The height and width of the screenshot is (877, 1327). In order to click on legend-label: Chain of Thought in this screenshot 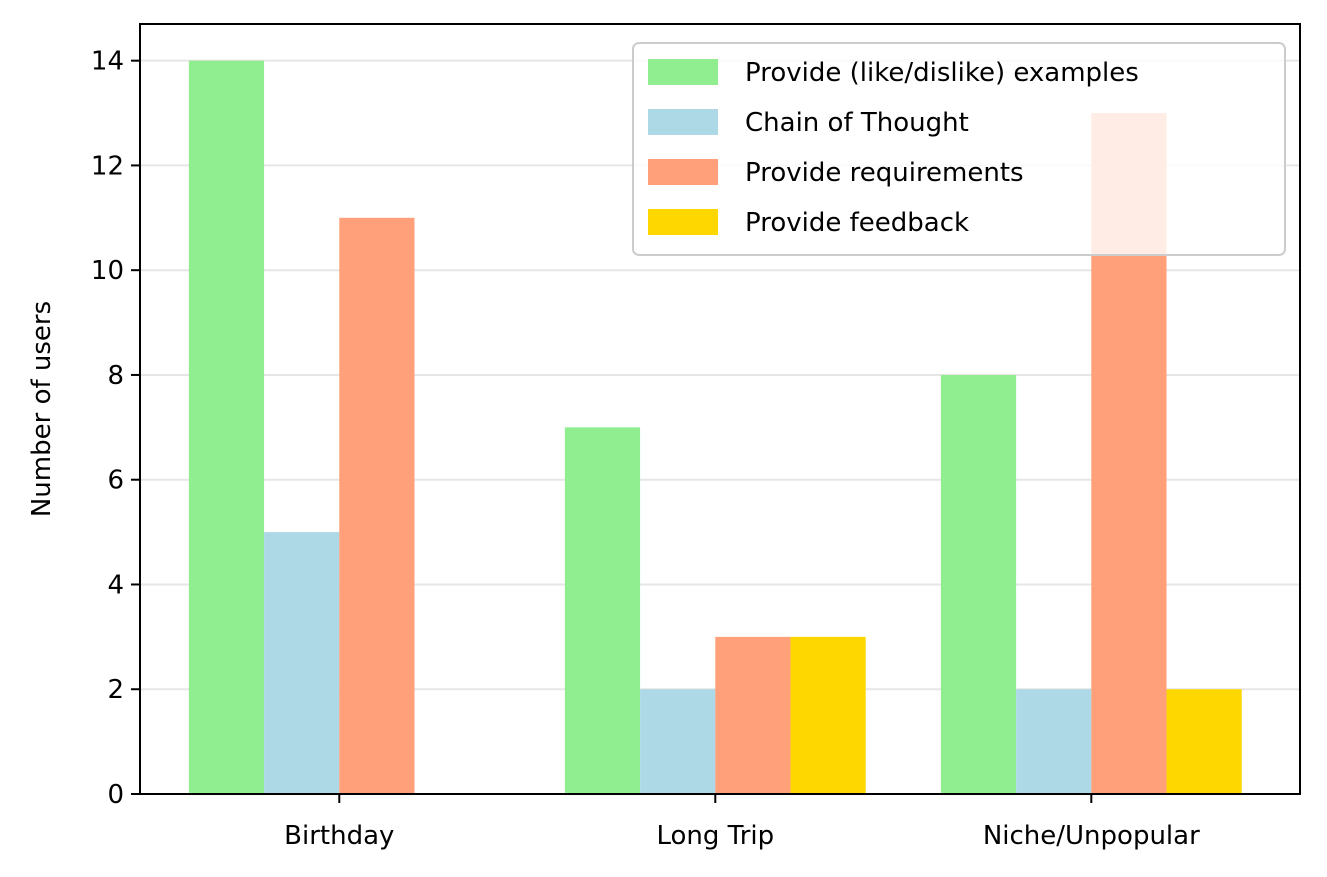, I will do `click(857, 123)`.